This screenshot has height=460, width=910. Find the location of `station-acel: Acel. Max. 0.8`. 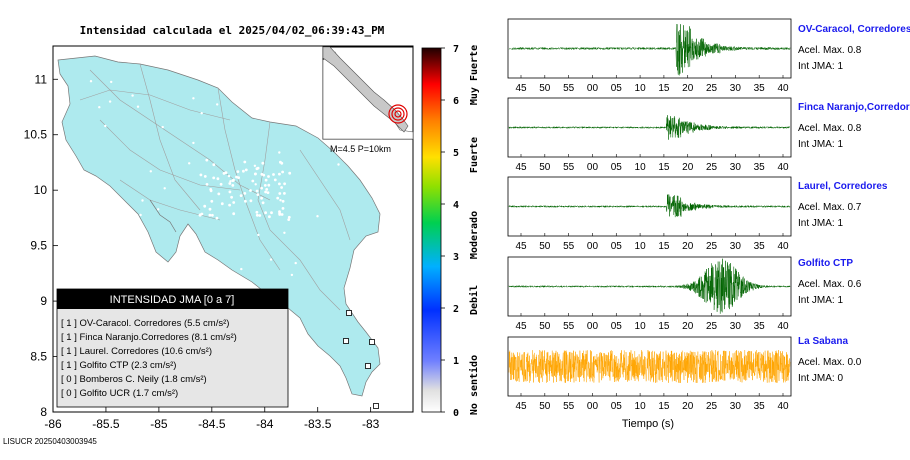

station-acel: Acel. Max. 0.8 is located at coordinates (830, 50).